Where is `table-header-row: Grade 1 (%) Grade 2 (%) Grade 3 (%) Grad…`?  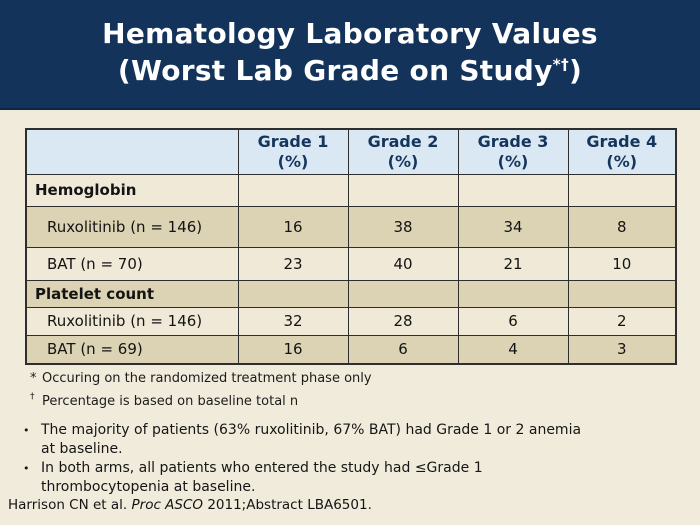
table-header-row: Grade 1 (%) Grade 2 (%) Grade 3 (%) Grad… is located at coordinates (351, 151).